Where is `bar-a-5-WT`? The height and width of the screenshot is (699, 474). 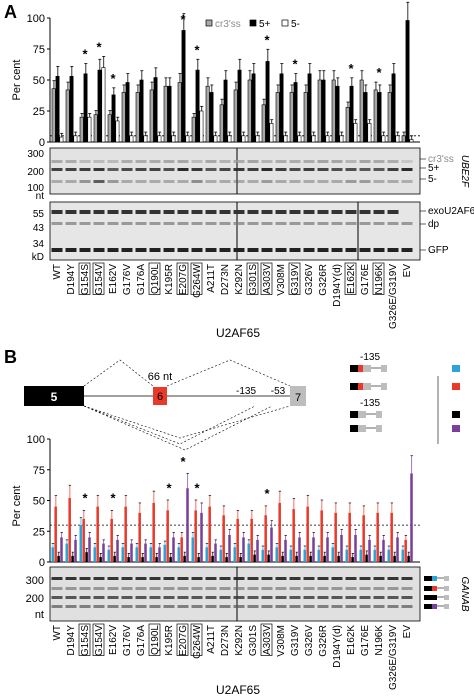 bar-a-5-WT is located at coordinates (61, 139).